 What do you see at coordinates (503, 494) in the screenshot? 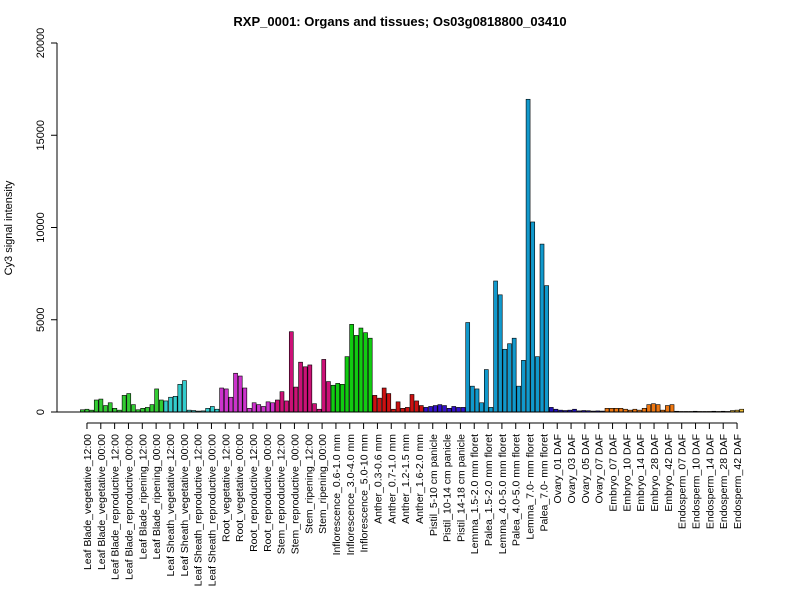
I see `x-tick-label: Lemma_4.0-5.0 mm floret` at bounding box center [503, 494].